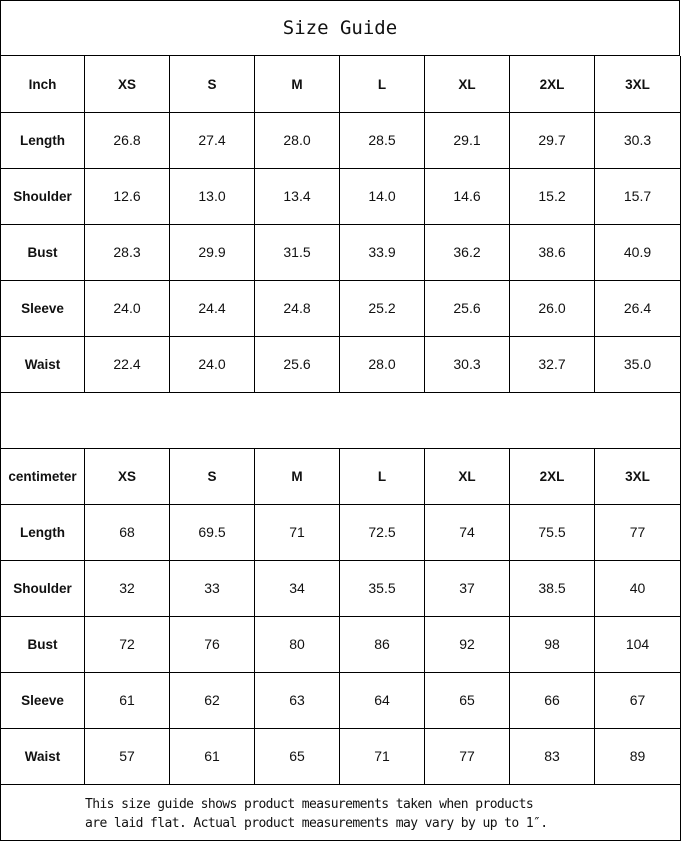  I want to click on measurement-cell: 89, so click(638, 756).